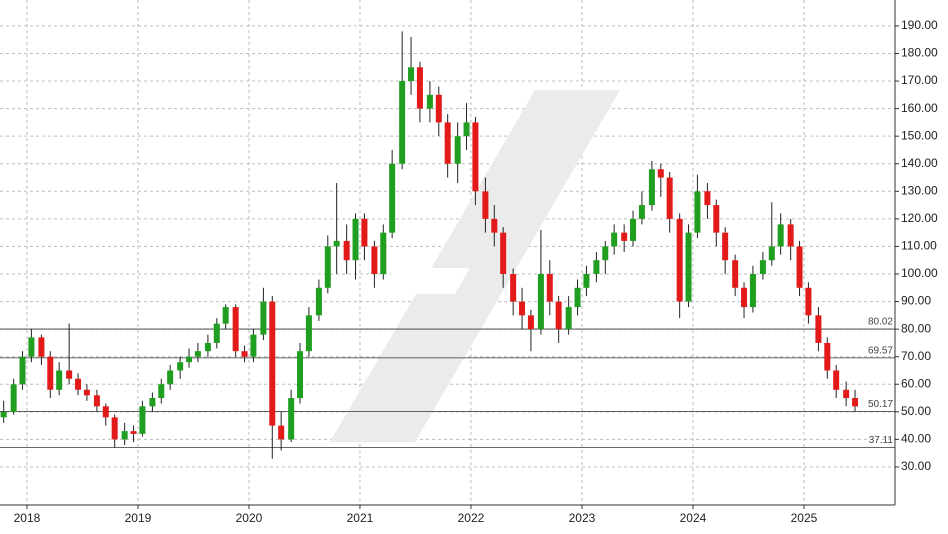 The height and width of the screenshot is (534, 948). I want to click on x-tick-label: 2022, so click(471, 518).